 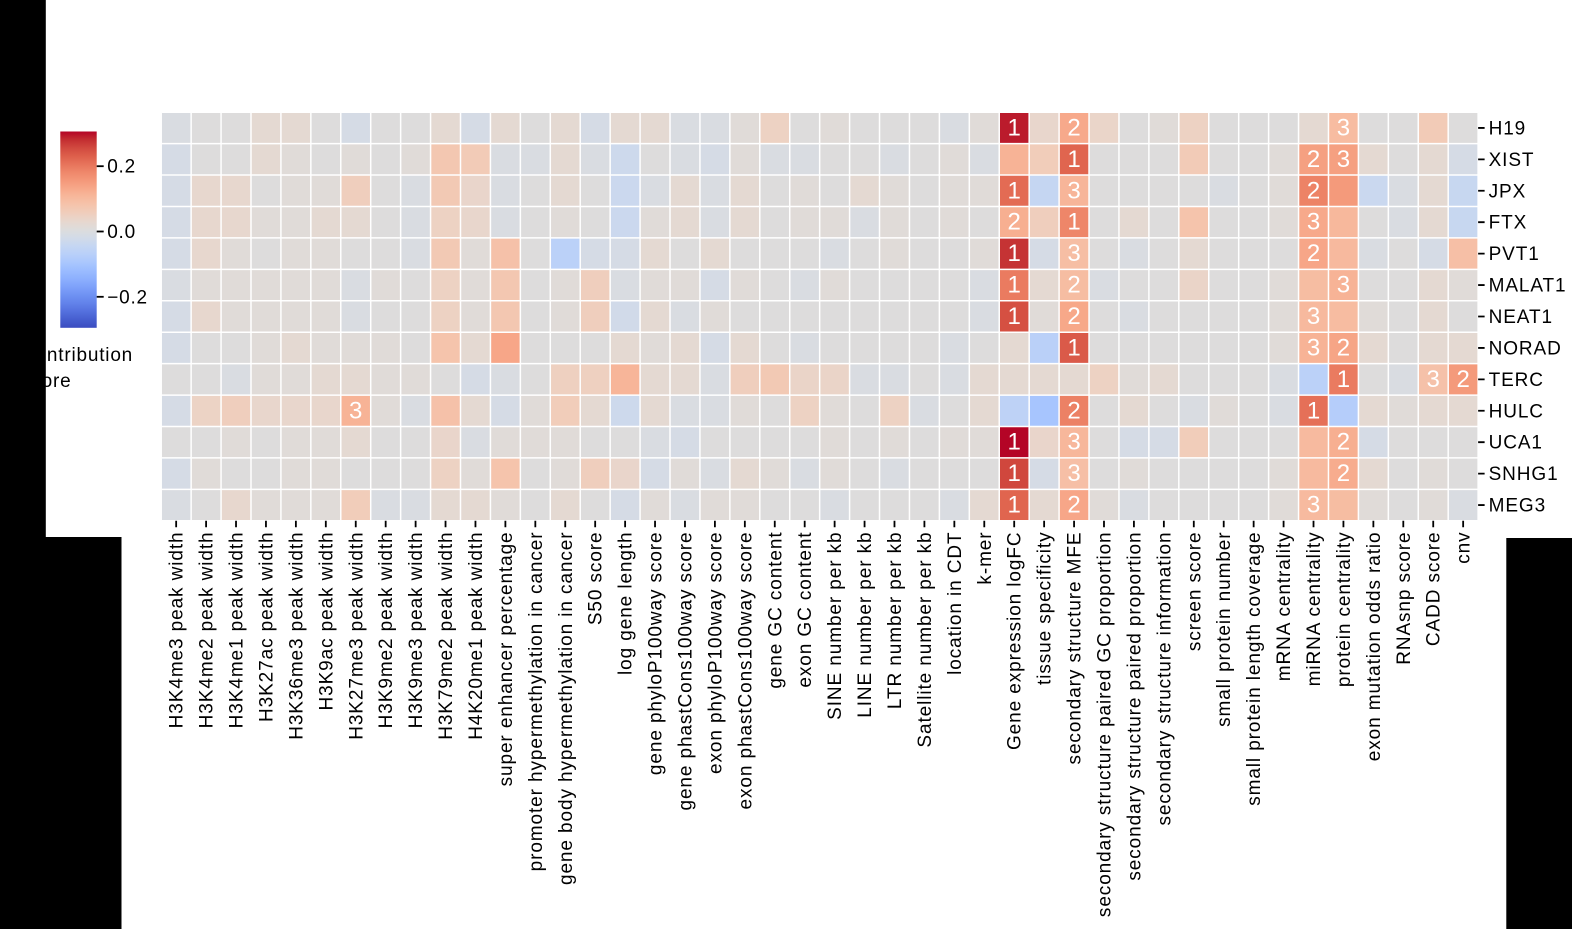 I want to click on svg-text: exon phyloP100way score, so click(x=715, y=653).